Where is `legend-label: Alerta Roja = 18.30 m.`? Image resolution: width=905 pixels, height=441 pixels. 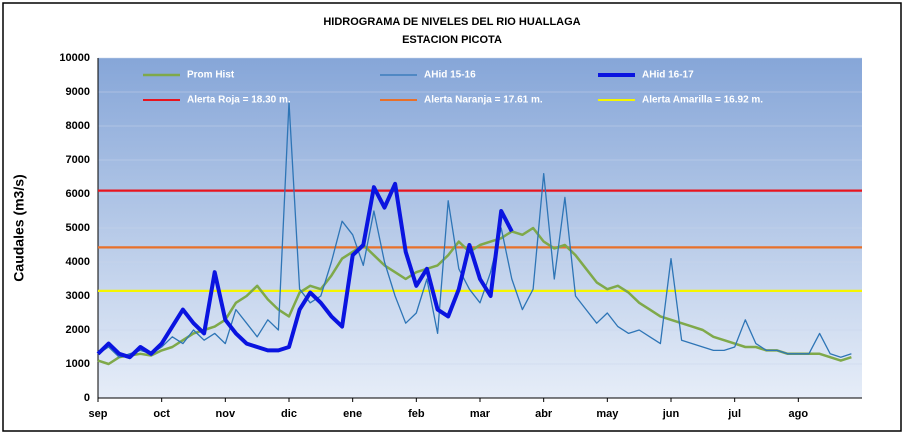 legend-label: Alerta Roja = 18.30 m. is located at coordinates (239, 100).